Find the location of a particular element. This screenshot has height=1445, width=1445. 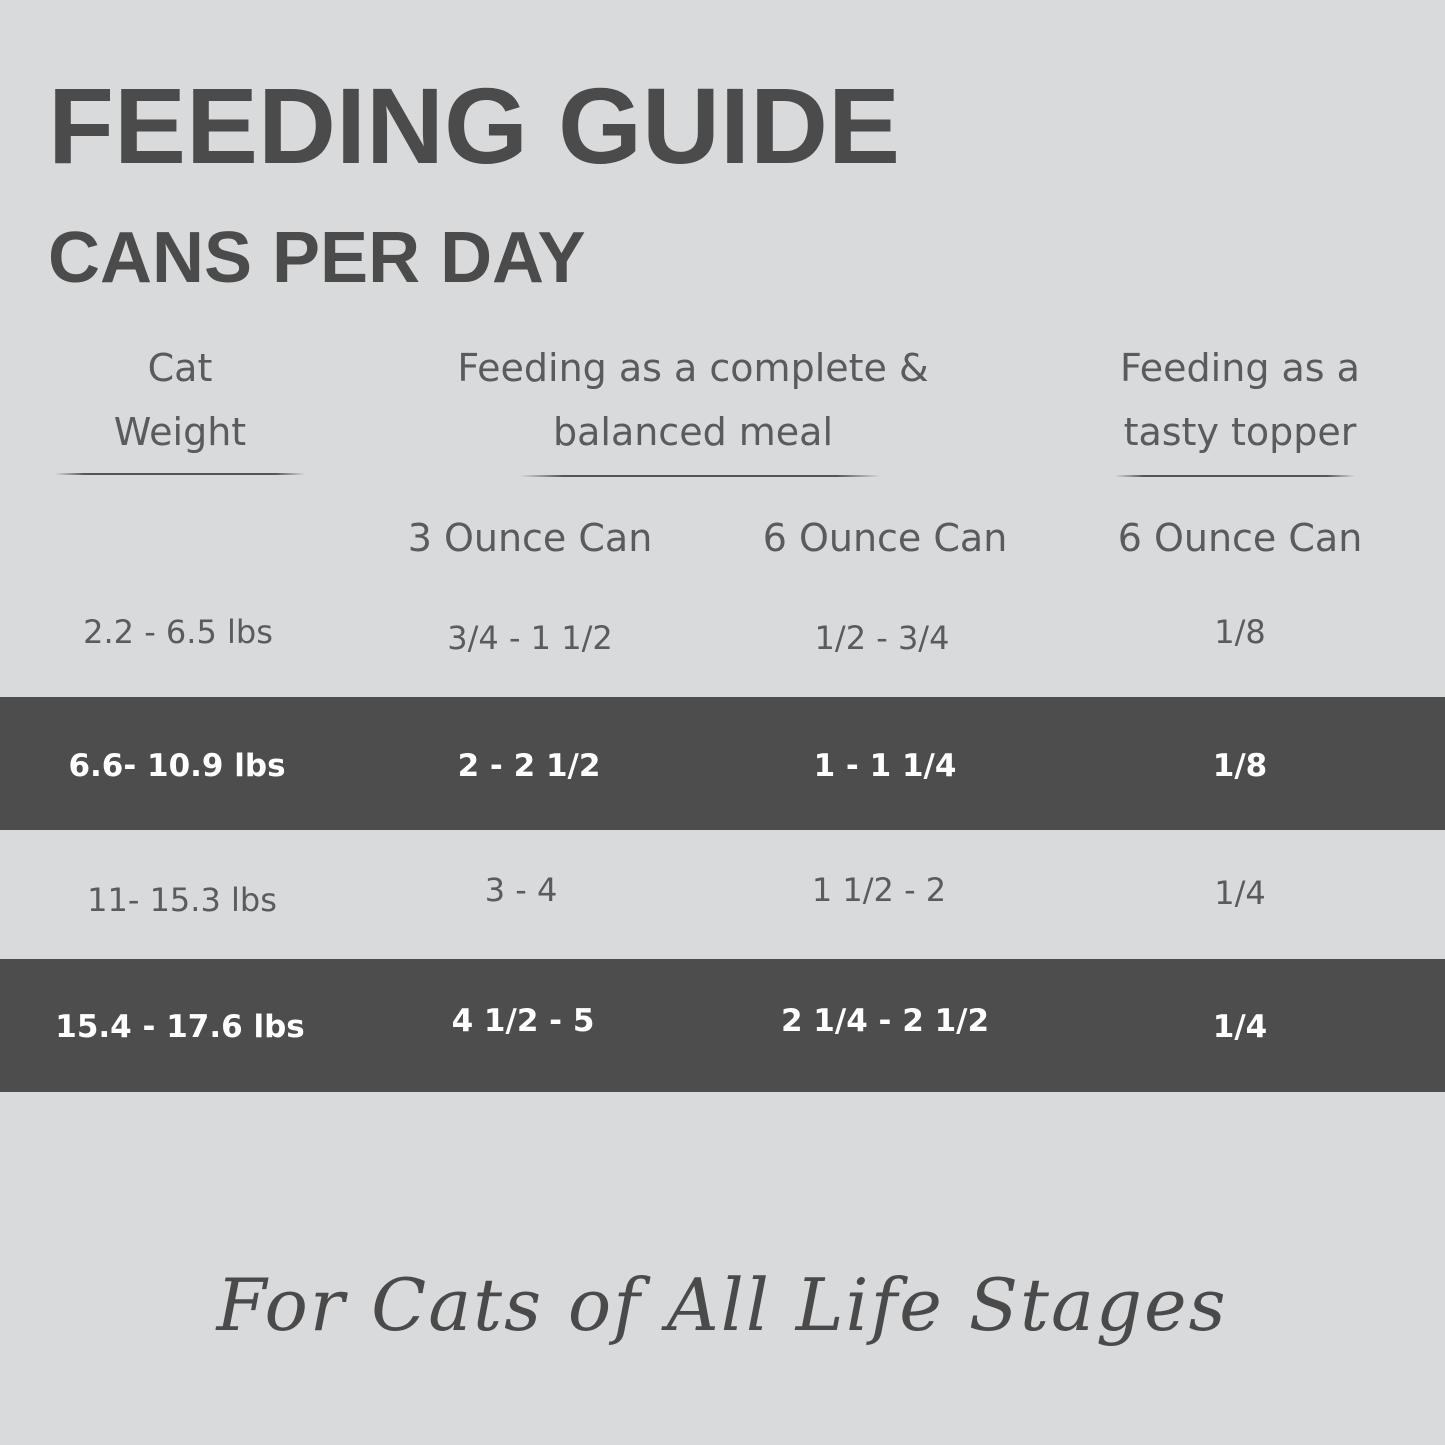

subheader-6oz-topper: 6 Ounce Can is located at coordinates (1240, 538).